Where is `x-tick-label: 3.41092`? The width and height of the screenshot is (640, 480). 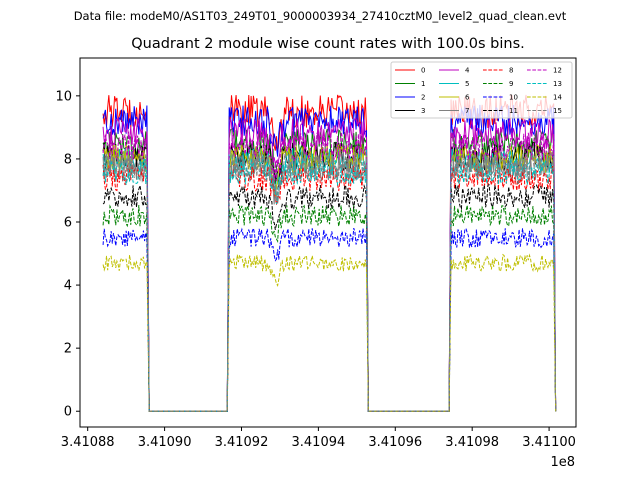 x-tick-label: 3.41092 is located at coordinates (242, 442).